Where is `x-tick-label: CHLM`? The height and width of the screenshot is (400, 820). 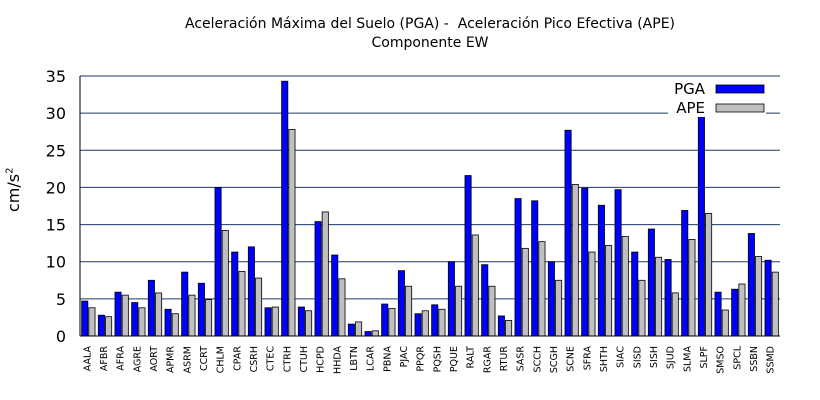
x-tick-label: CHLM is located at coordinates (221, 359).